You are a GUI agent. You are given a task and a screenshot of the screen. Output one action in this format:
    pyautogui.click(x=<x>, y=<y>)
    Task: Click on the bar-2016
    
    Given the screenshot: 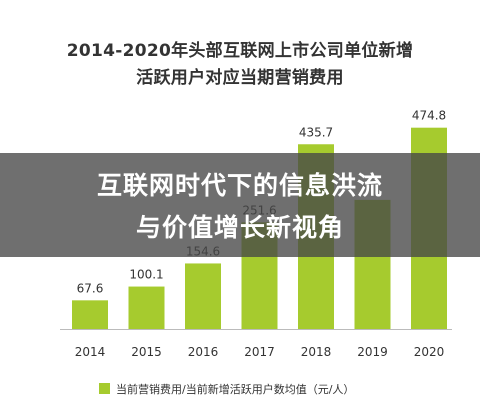 What is the action you would take?
    pyautogui.click(x=203, y=296)
    